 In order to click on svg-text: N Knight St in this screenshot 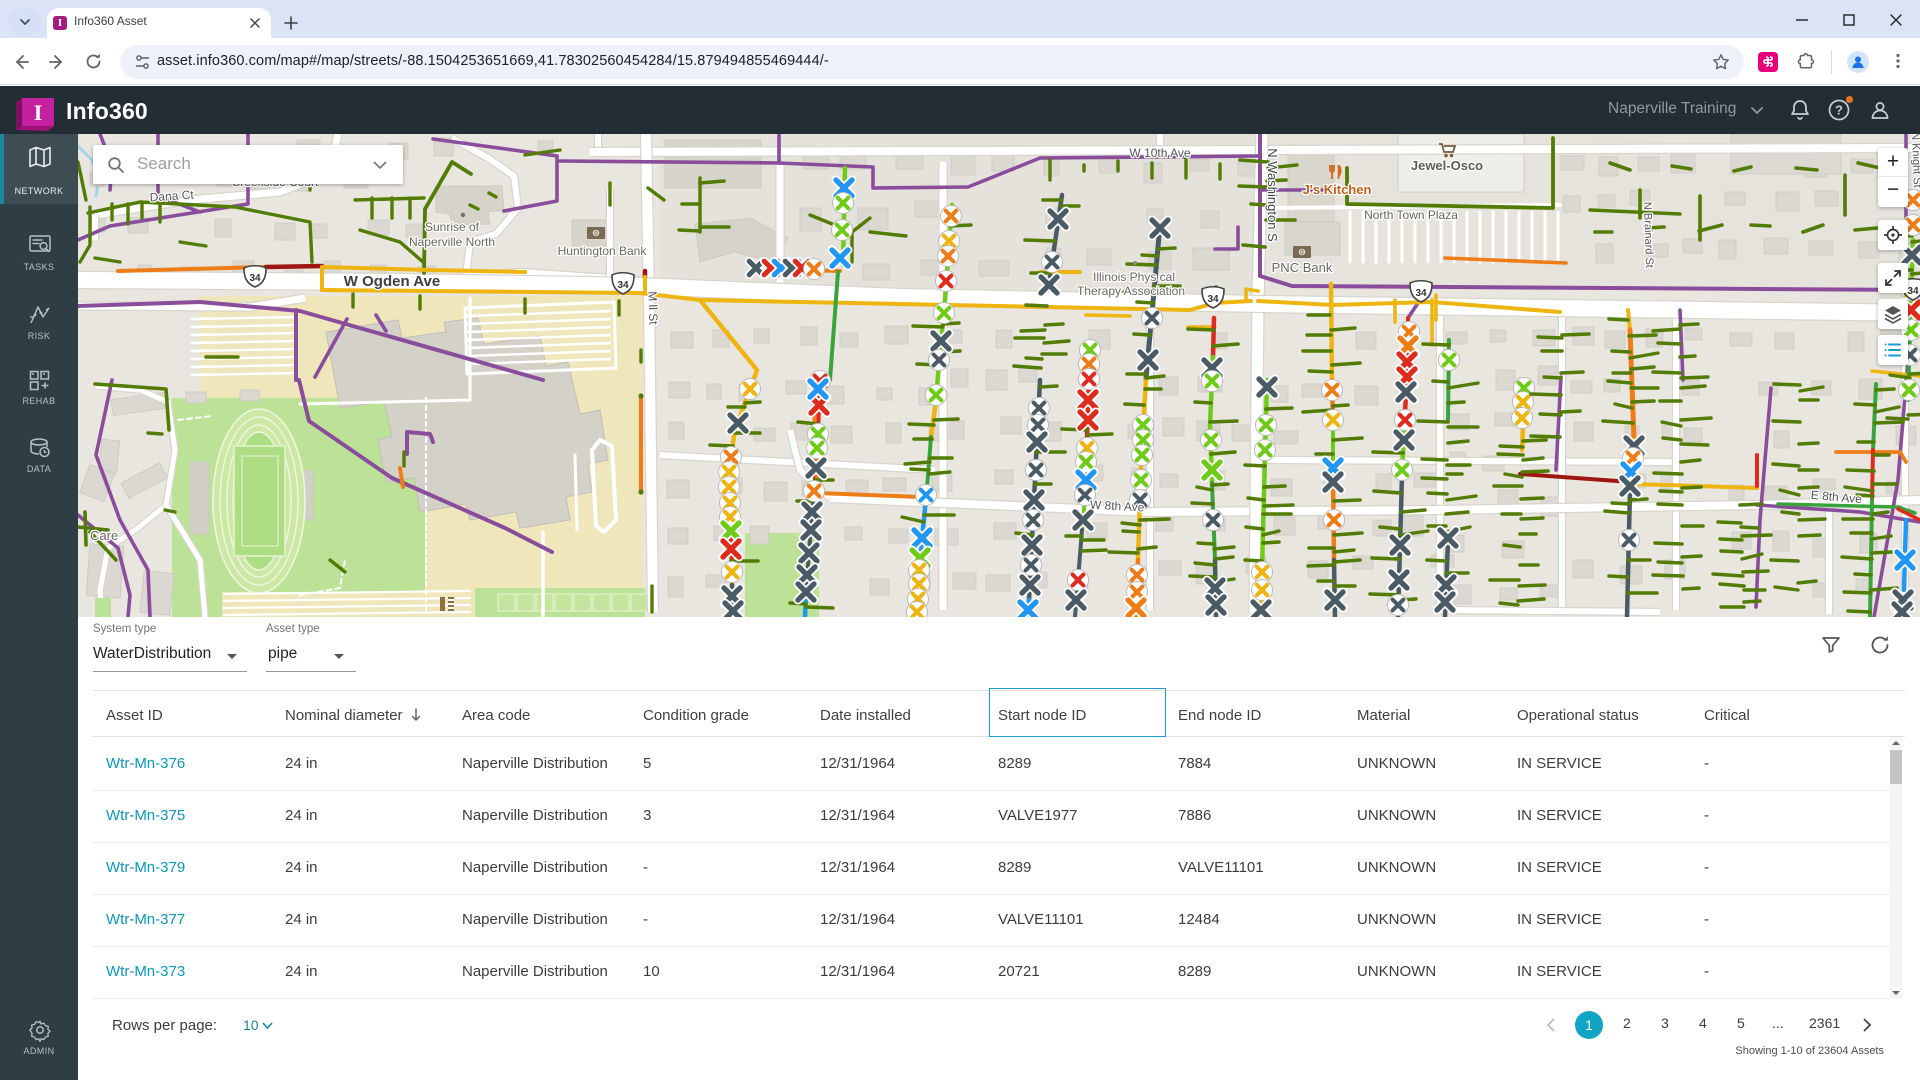, I will do `click(1914, 161)`.